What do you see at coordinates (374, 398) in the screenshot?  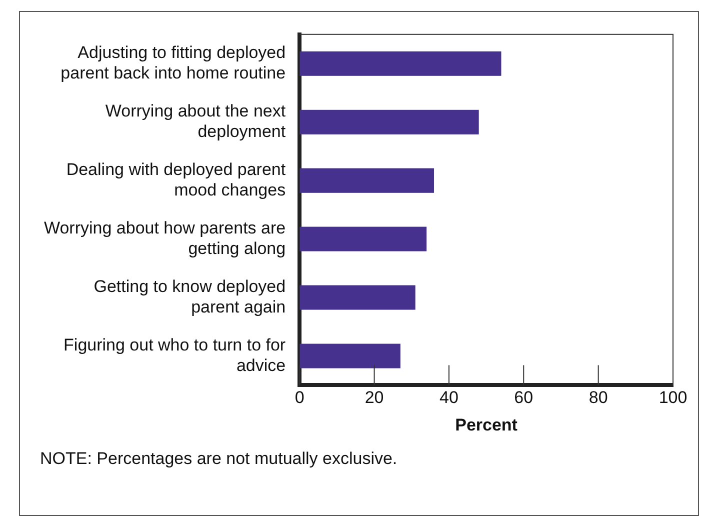 I see `x-tick-label: 20` at bounding box center [374, 398].